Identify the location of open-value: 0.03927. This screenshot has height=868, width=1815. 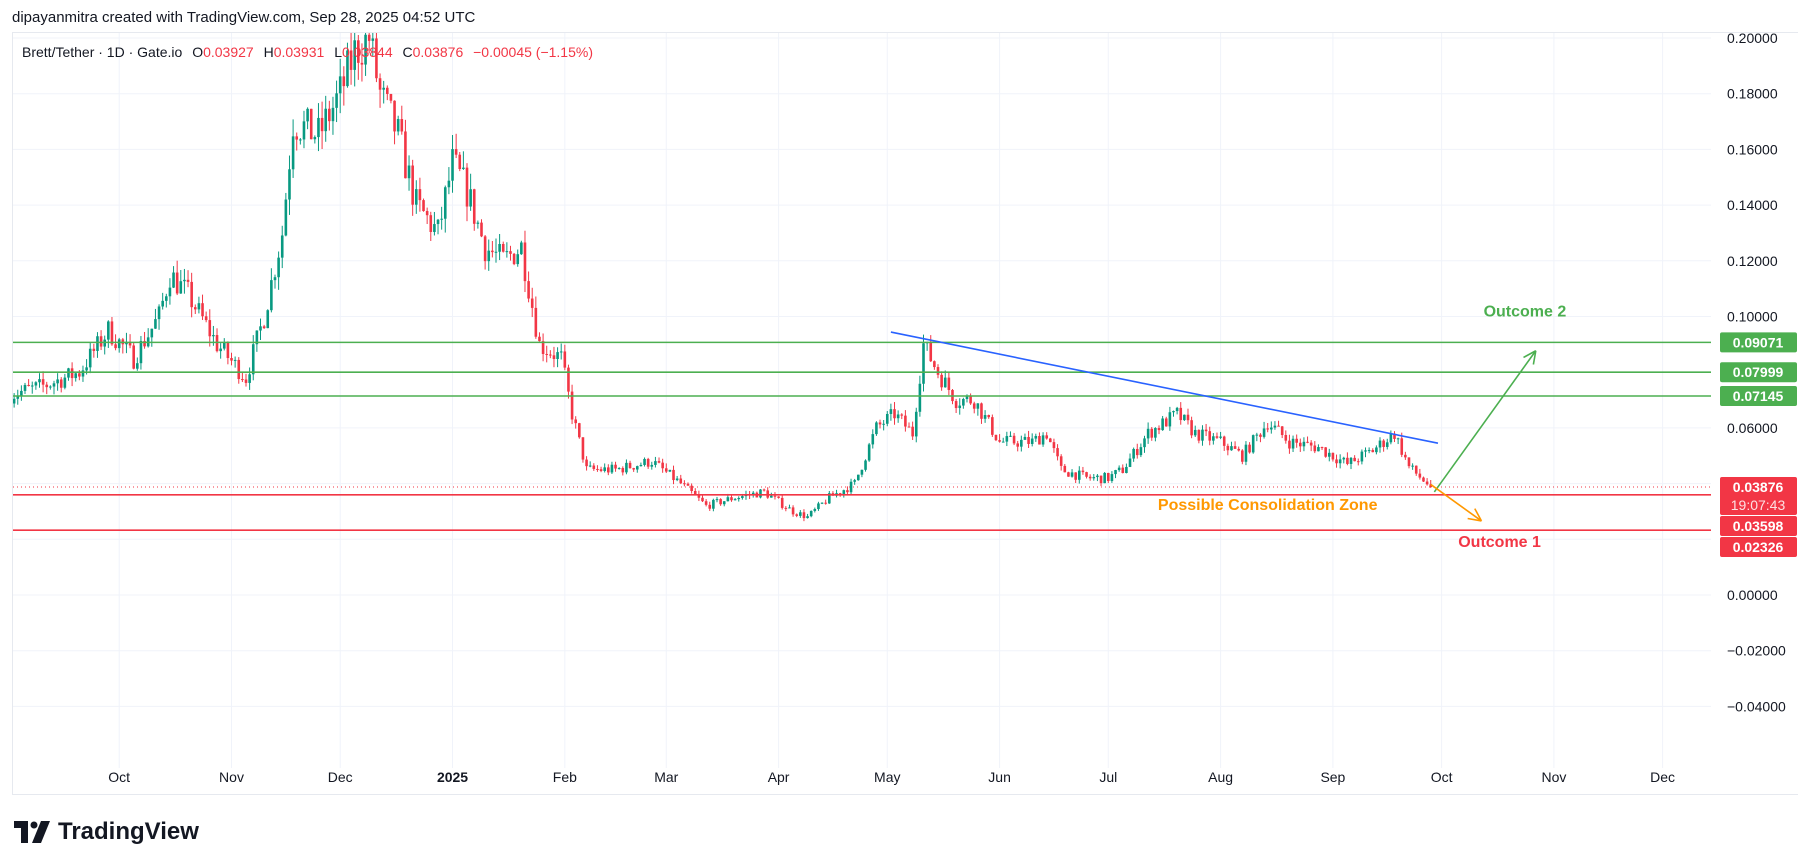
(228, 52).